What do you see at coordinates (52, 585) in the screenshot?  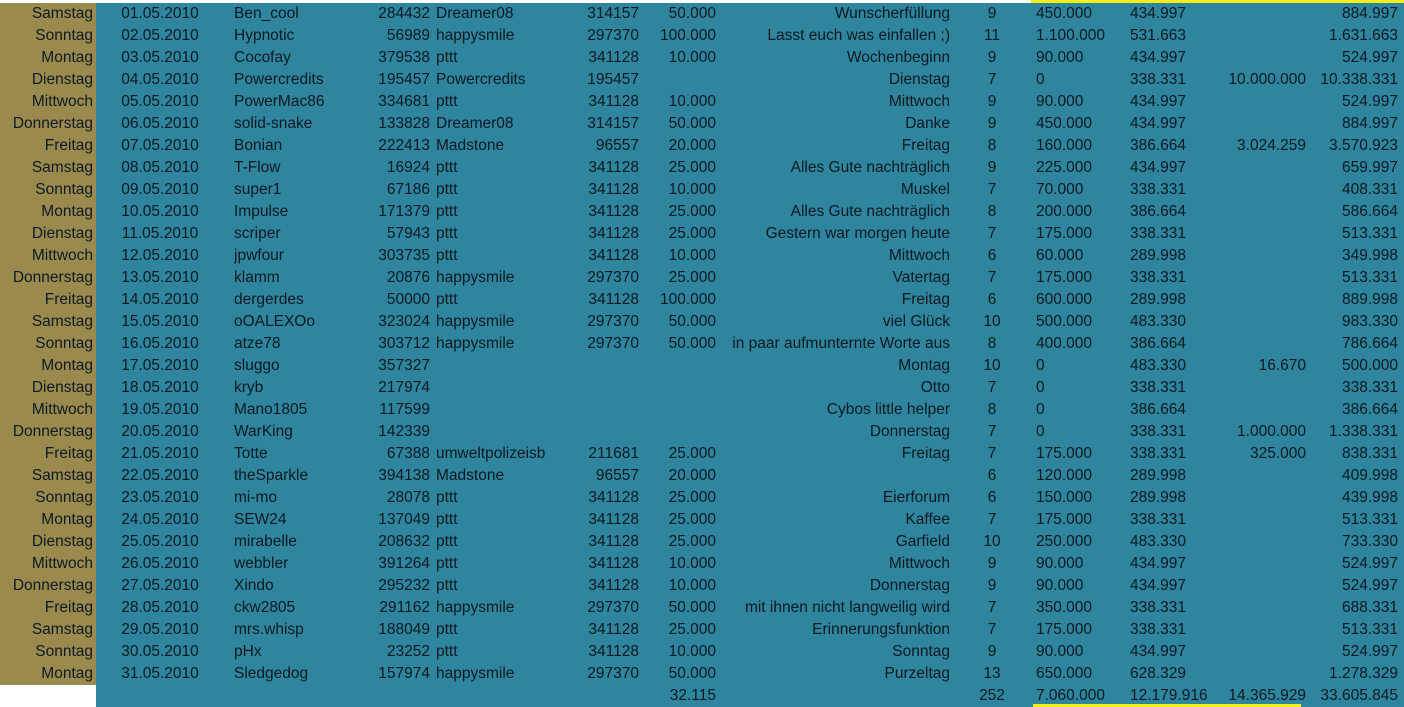 I see `cell-weekday: Donnerstag` at bounding box center [52, 585].